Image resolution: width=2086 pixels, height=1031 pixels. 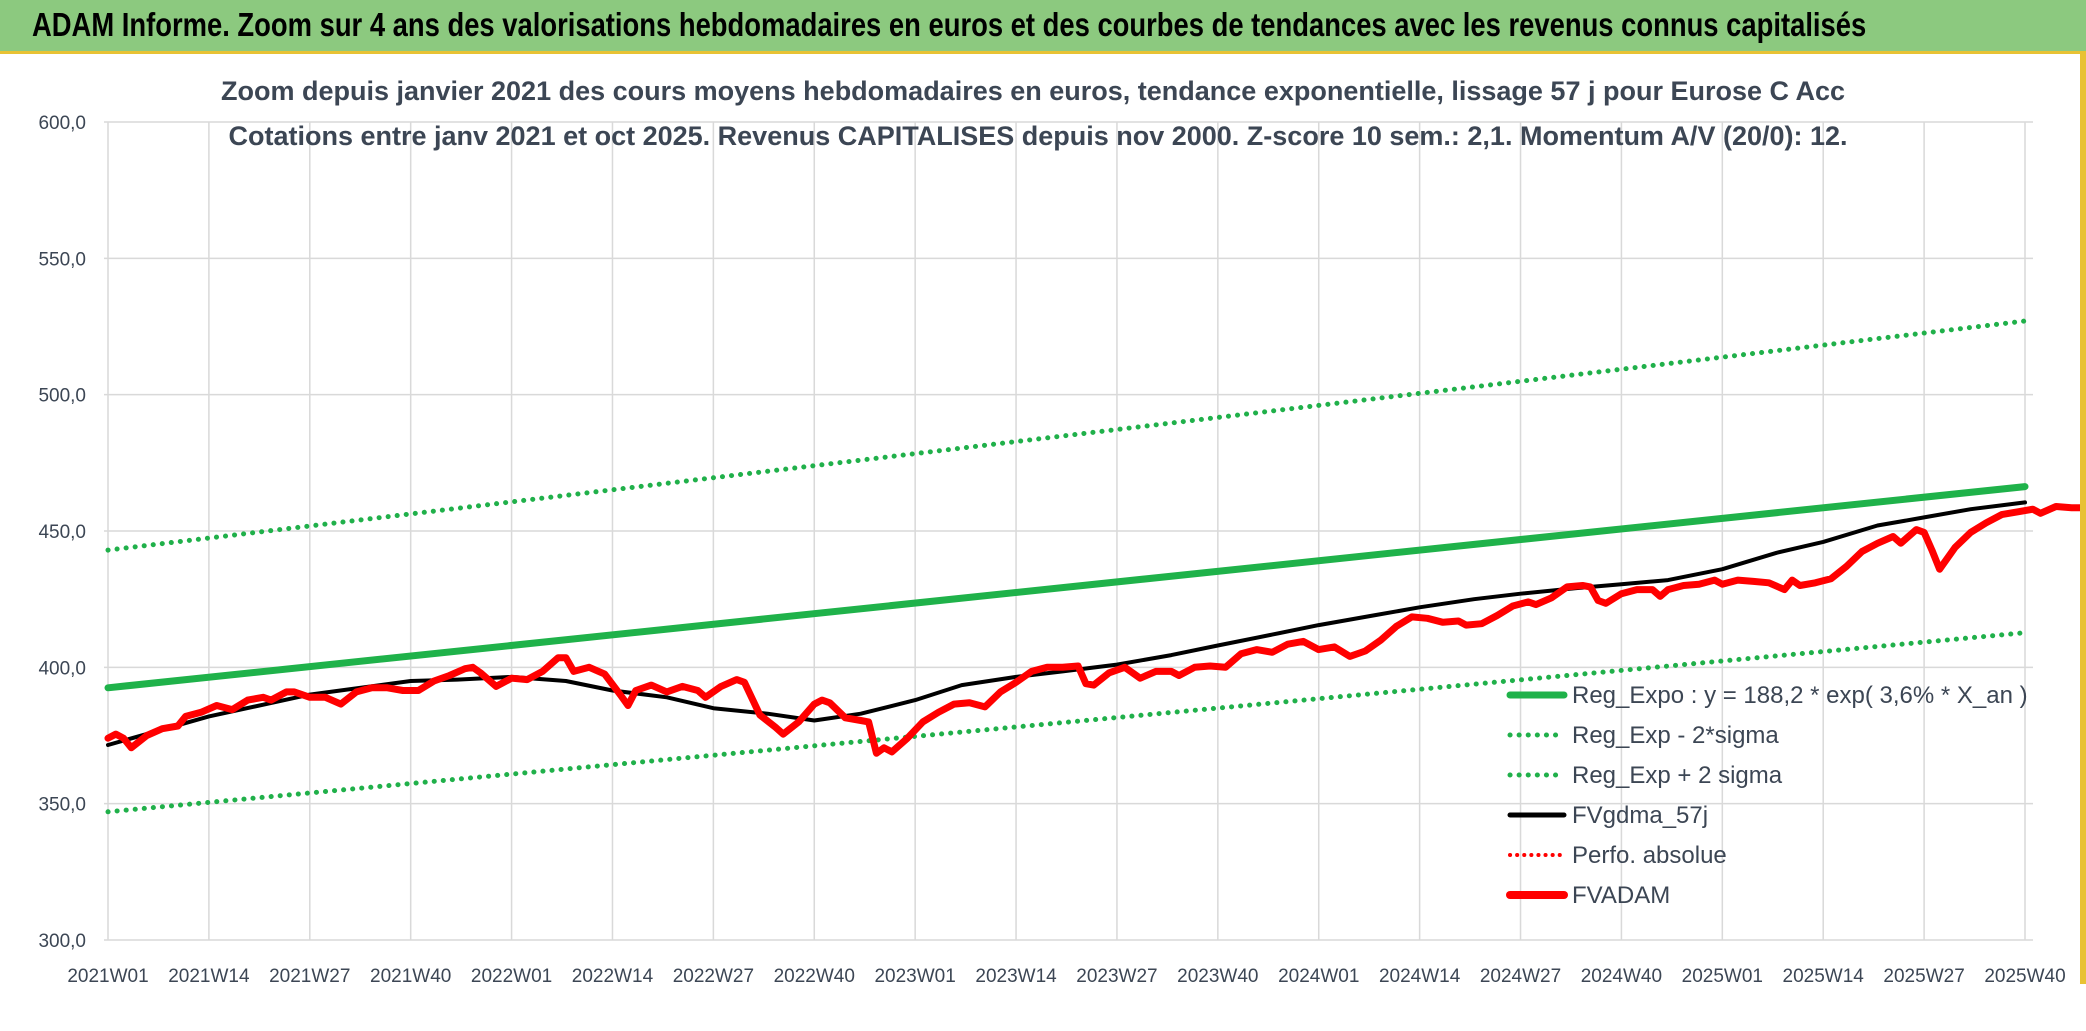 I want to click on x-tick-label: 2021W27, so click(x=309, y=976).